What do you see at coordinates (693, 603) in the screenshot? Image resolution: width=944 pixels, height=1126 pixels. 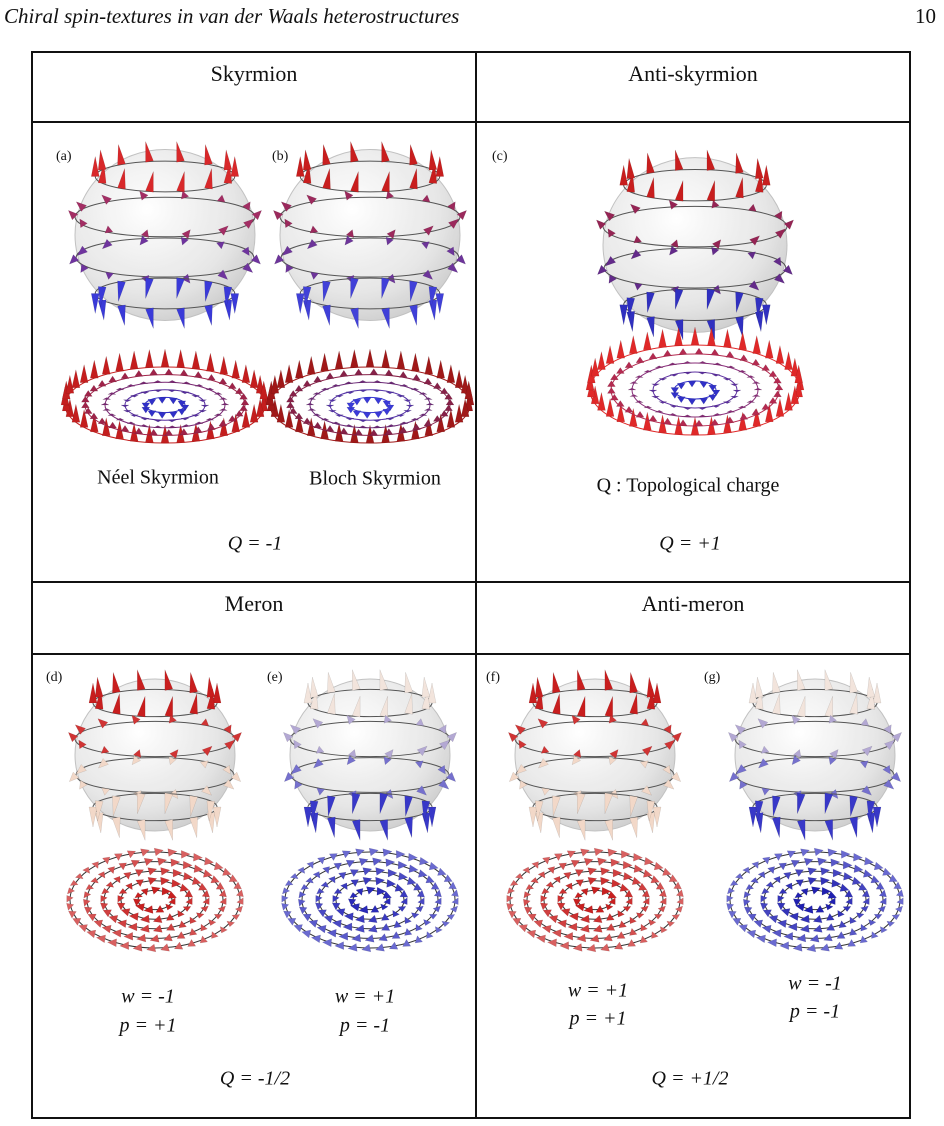 I see `cell-title: Anti-meron` at bounding box center [693, 603].